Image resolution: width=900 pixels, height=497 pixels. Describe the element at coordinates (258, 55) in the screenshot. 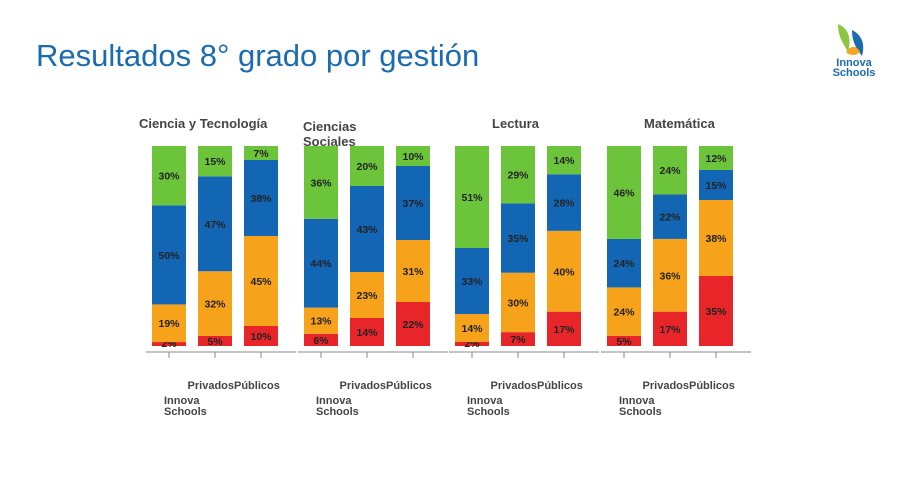

I see `slide-title: Resultados 8° grado por gestión` at that location.